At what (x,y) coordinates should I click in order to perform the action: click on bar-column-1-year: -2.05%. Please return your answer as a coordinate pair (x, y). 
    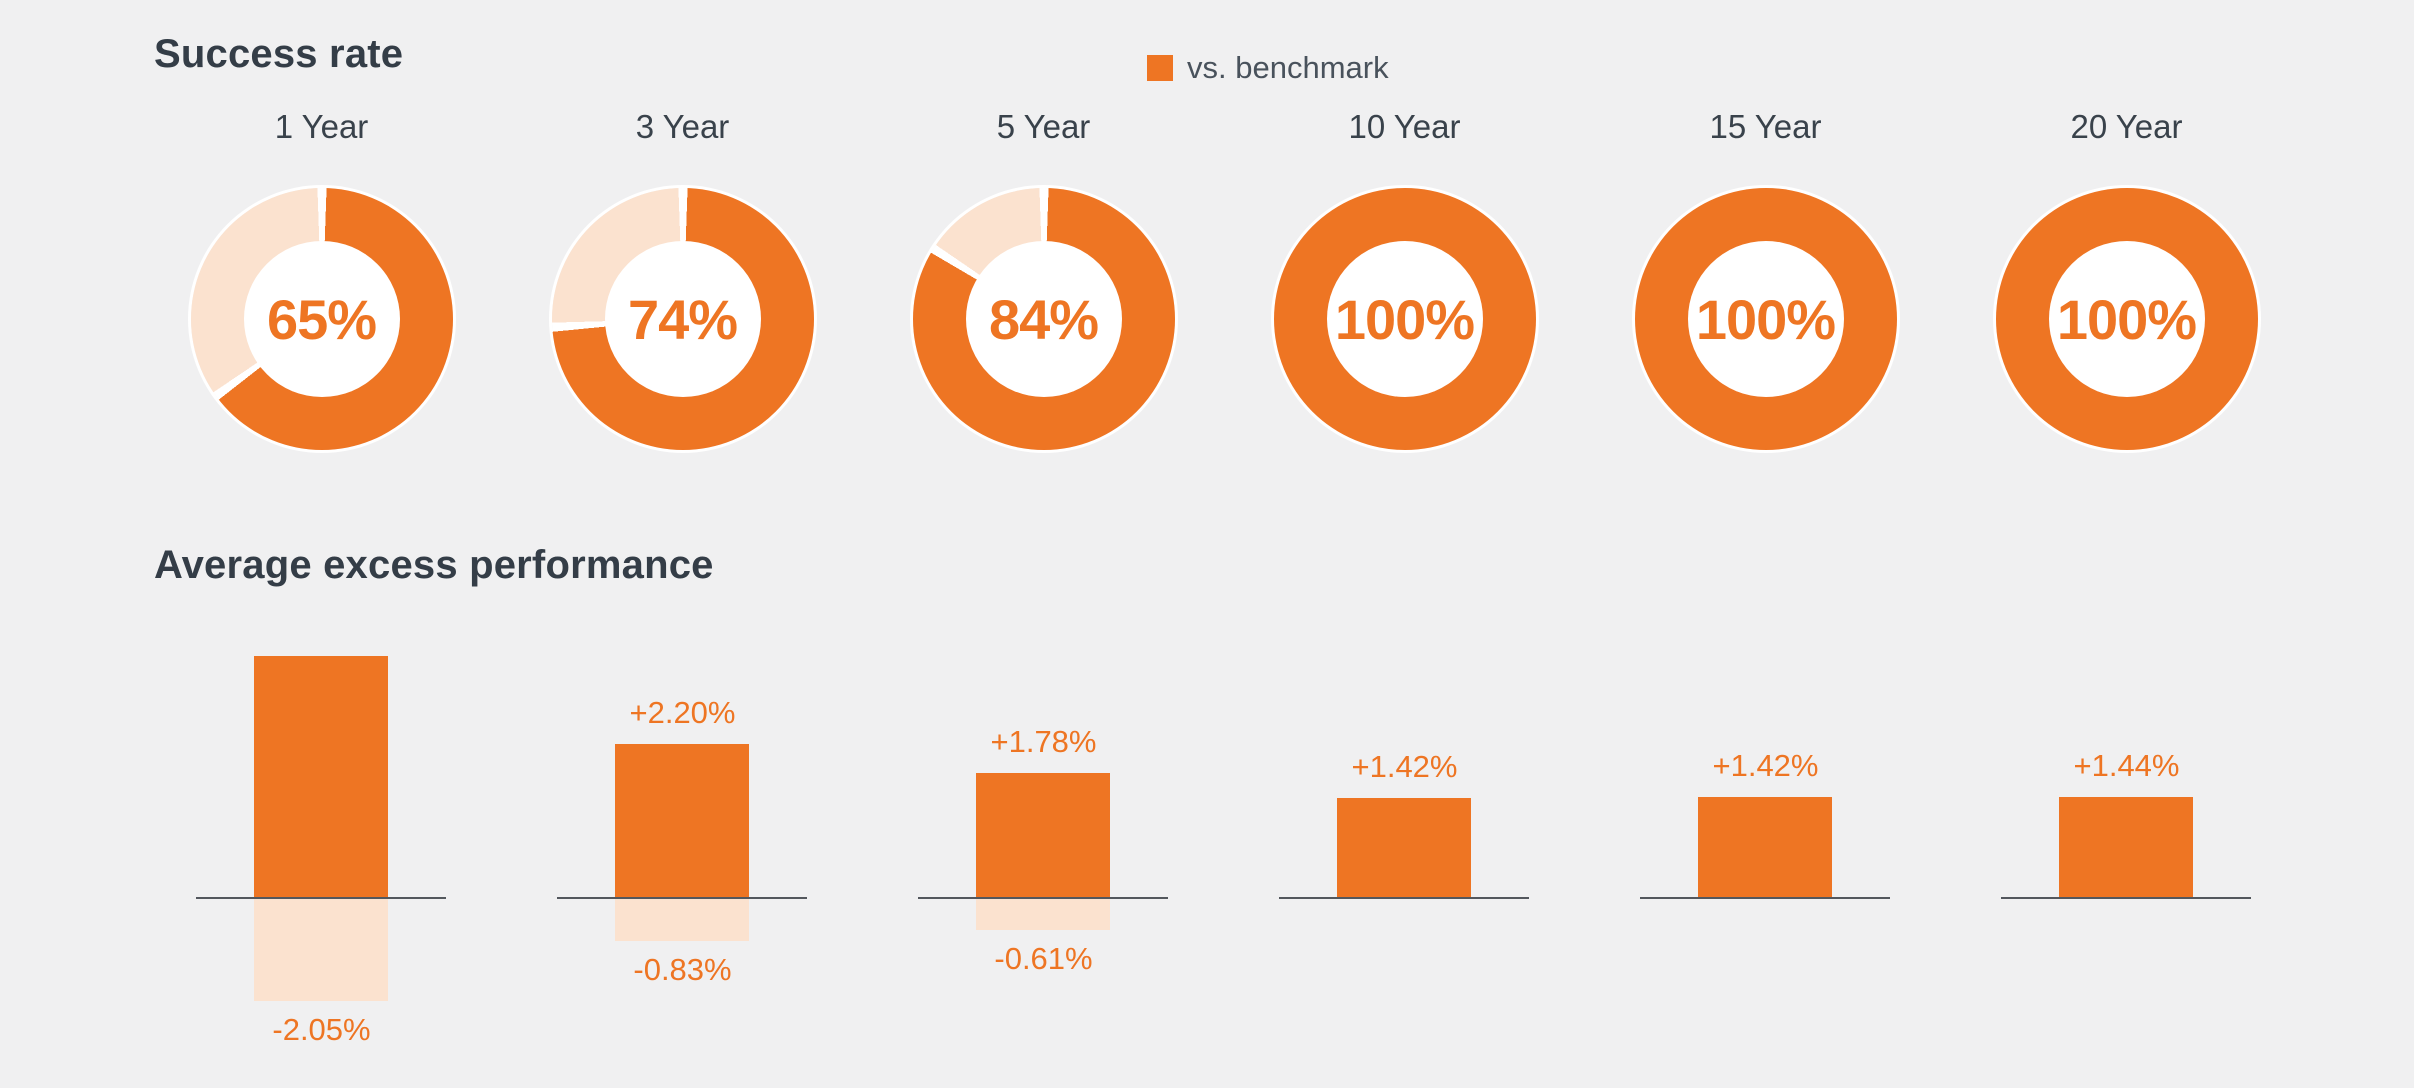
    Looking at the image, I should click on (321, 844).